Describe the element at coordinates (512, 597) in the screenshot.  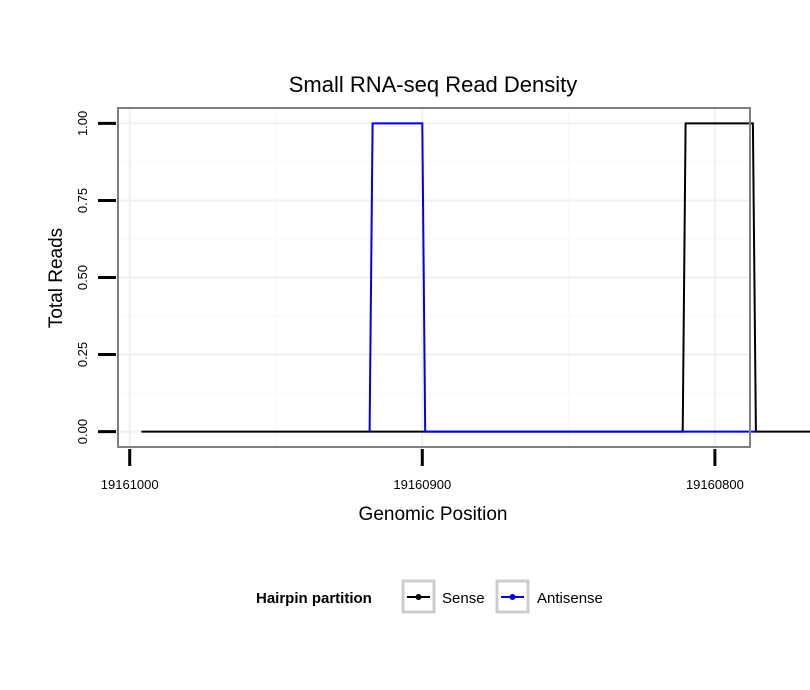
I see `legend-key-antisense-point` at that location.